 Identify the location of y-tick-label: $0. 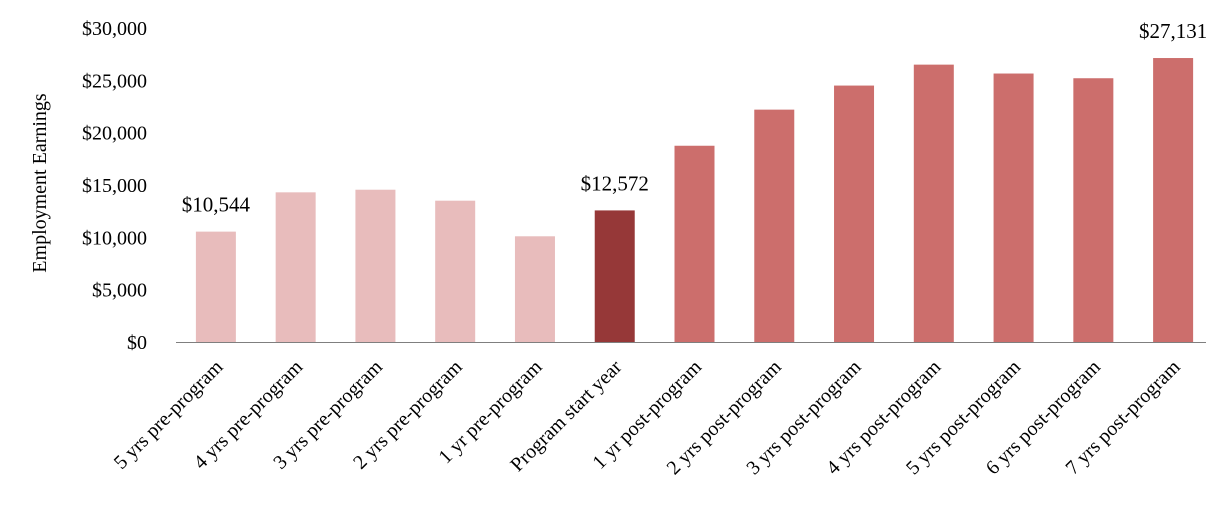
(137, 343).